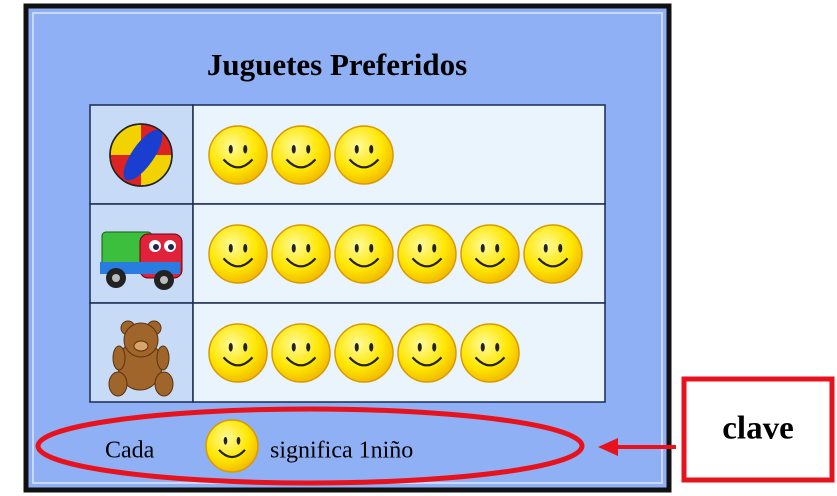  Describe the element at coordinates (341, 451) in the screenshot. I see `key-suffix: significa 1niño` at that location.